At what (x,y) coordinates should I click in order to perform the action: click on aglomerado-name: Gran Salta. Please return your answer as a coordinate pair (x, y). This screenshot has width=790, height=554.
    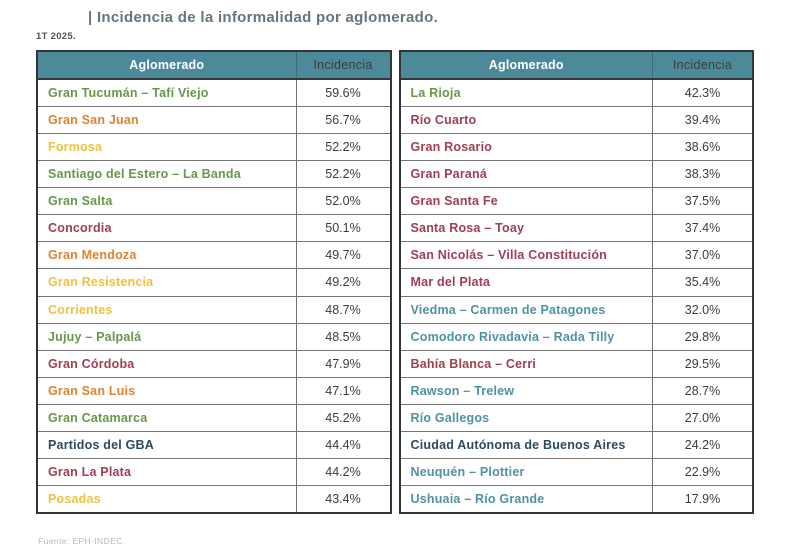
    Looking at the image, I should click on (80, 201).